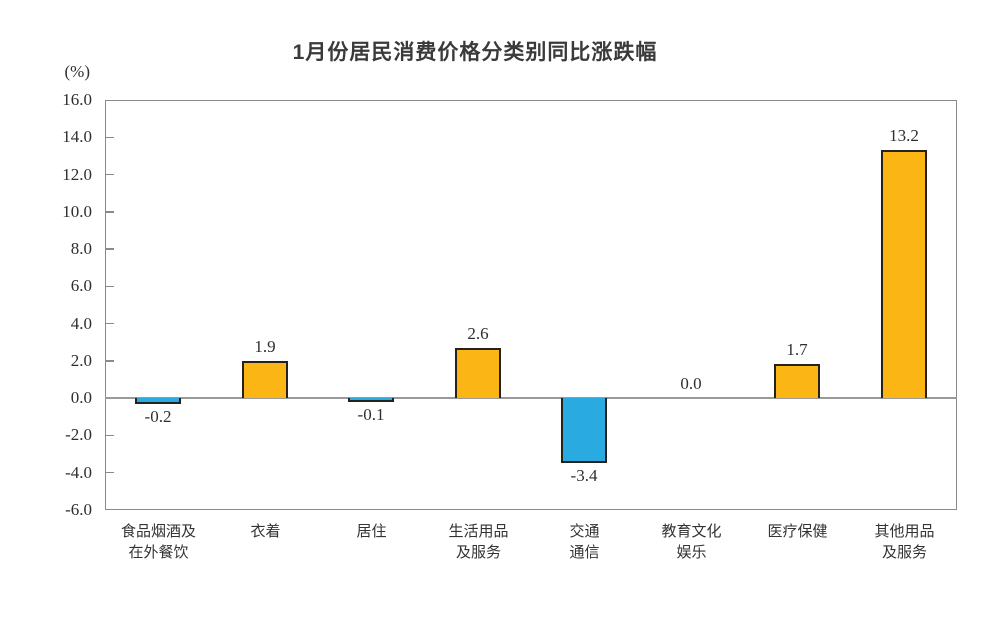 The image size is (1000, 619). Describe the element at coordinates (158, 416) in the screenshot. I see `bar-value-label: -0.2` at that location.